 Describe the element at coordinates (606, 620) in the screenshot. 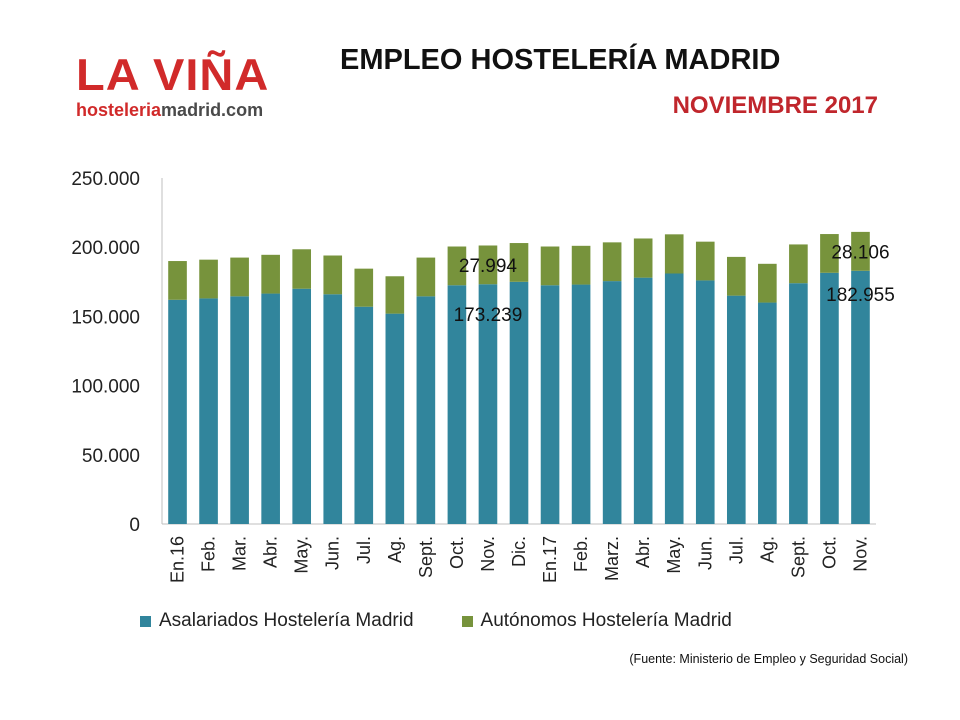

I see `legend-label-autonomos: Autónomos Hostelería Madrid` at that location.